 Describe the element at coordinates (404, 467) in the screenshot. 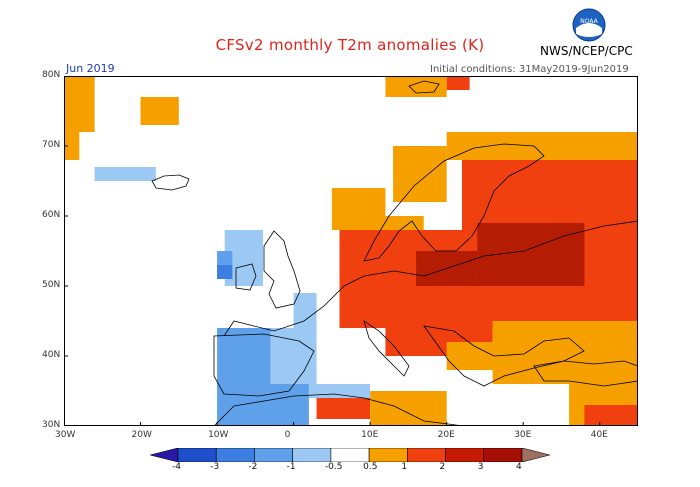

I see `colorbar-label: 1` at that location.